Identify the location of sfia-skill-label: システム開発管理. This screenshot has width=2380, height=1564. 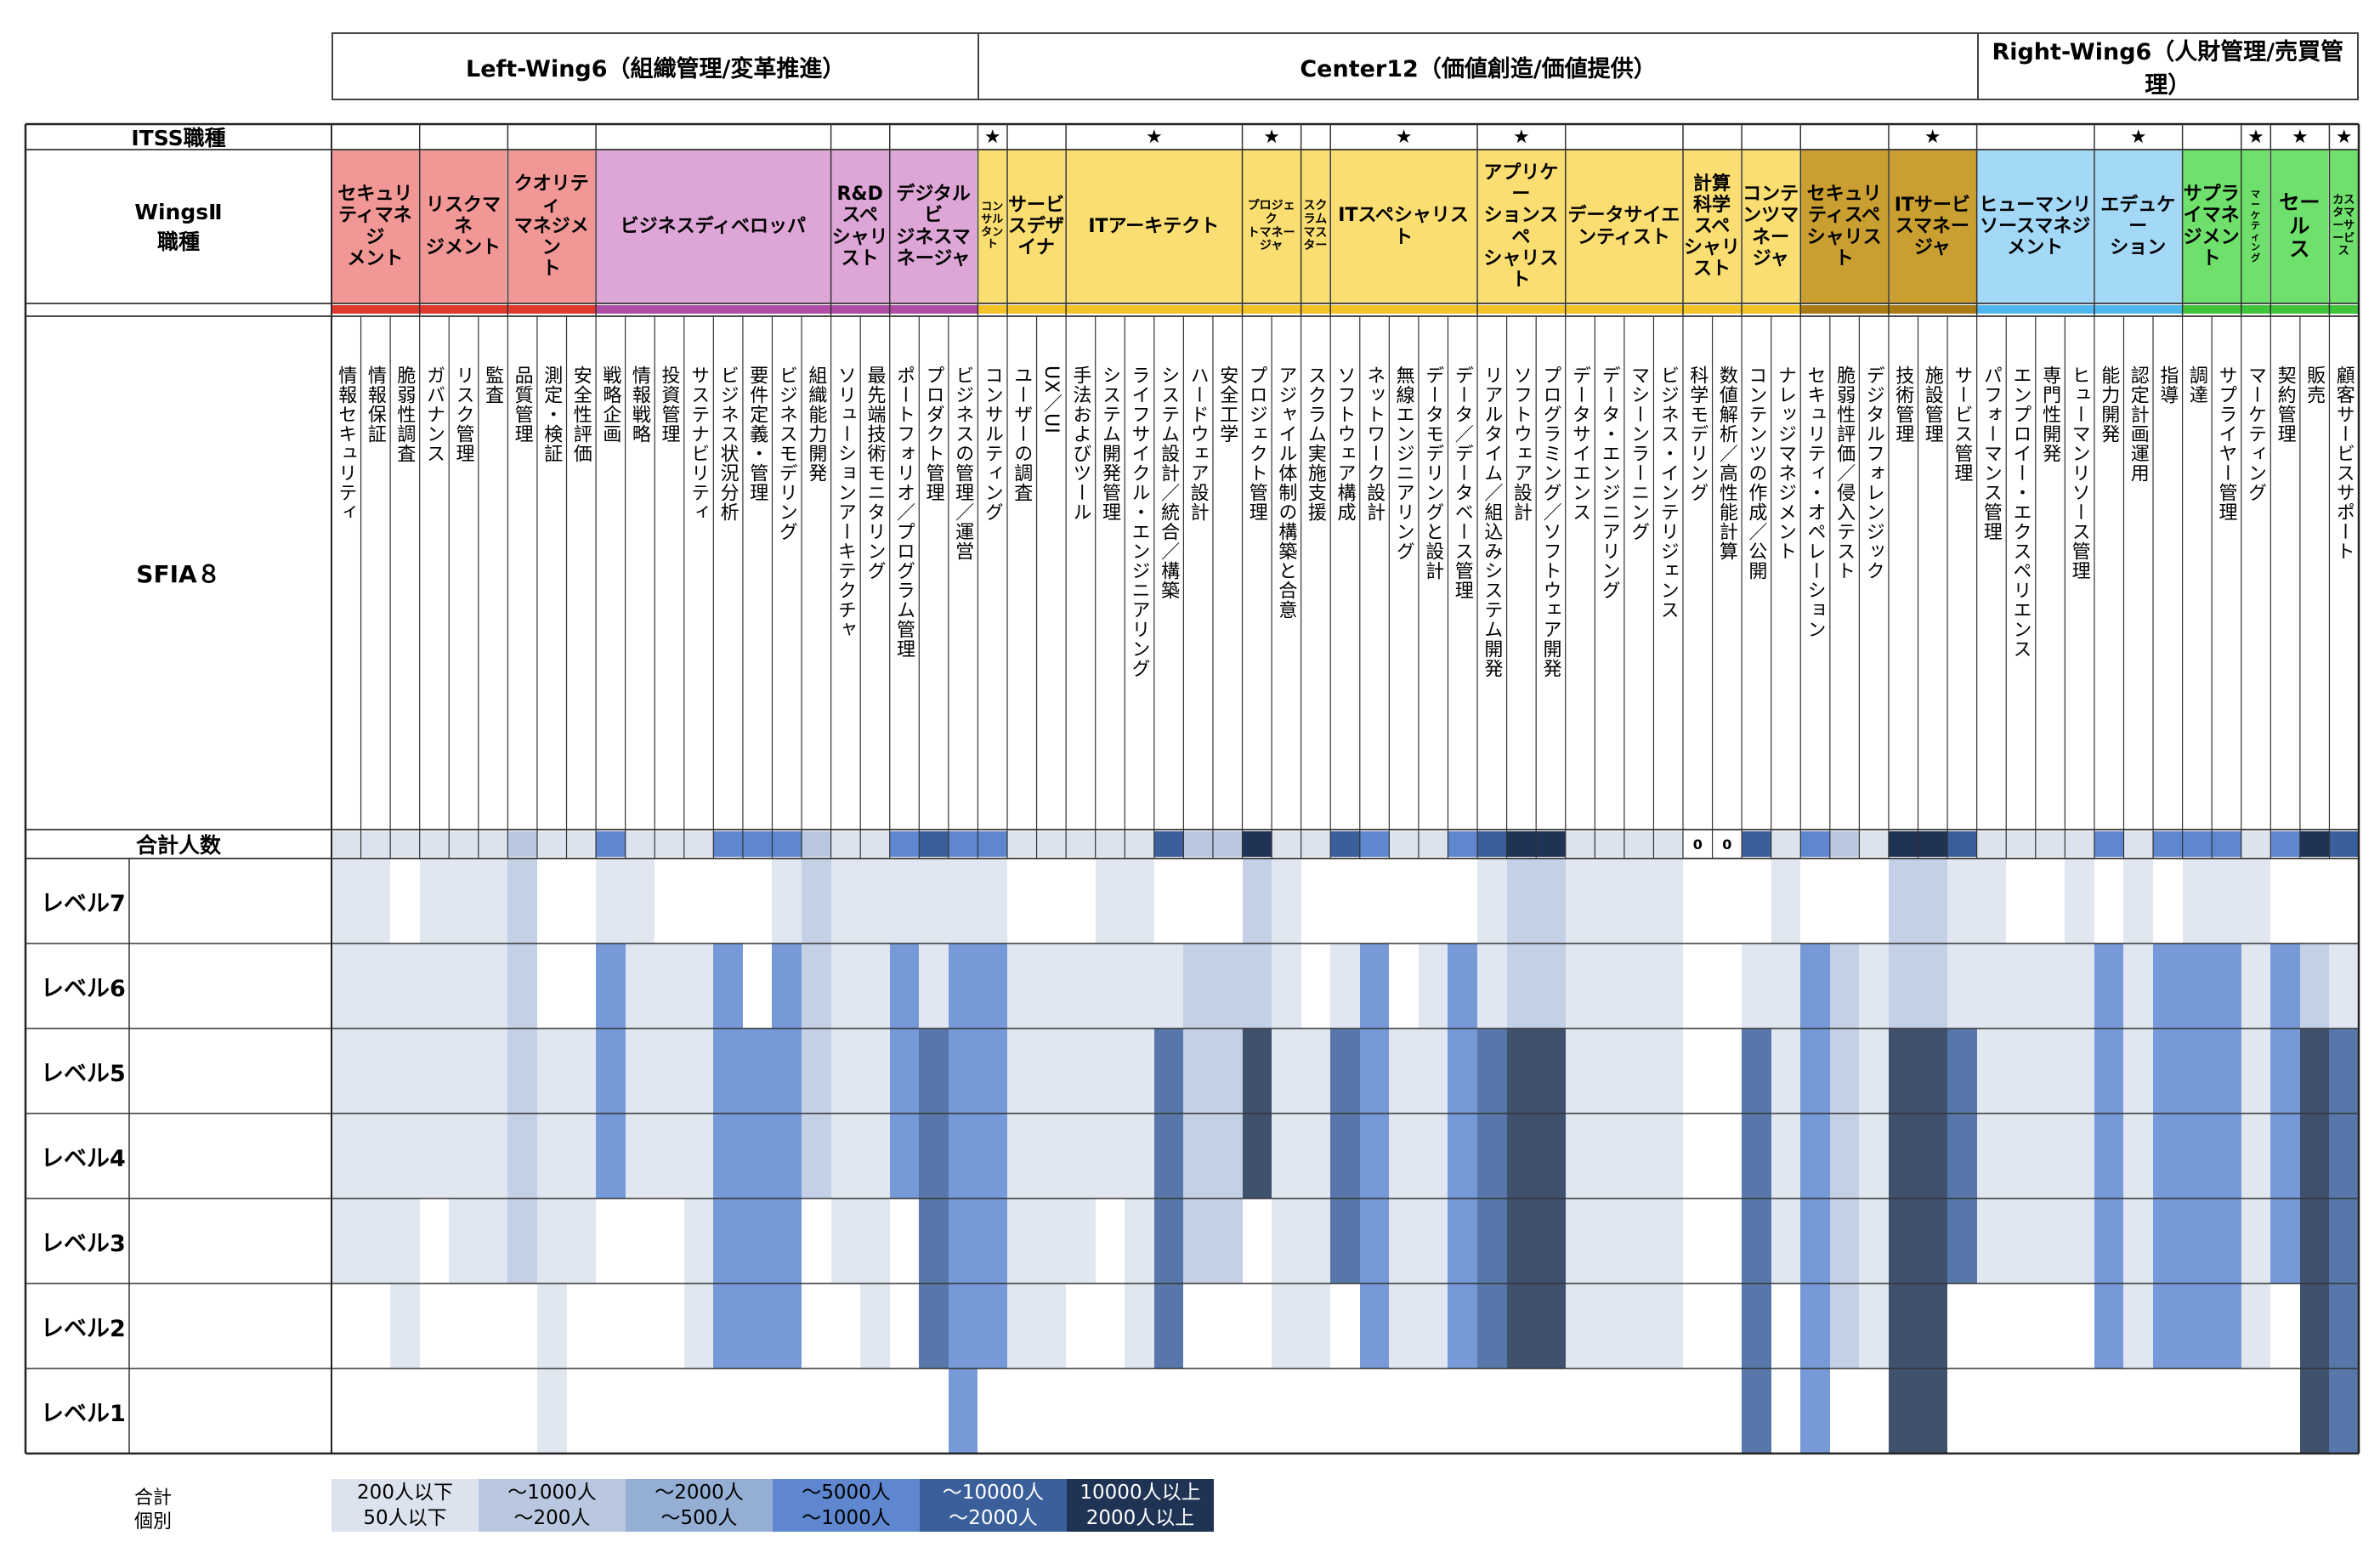
(1109, 444).